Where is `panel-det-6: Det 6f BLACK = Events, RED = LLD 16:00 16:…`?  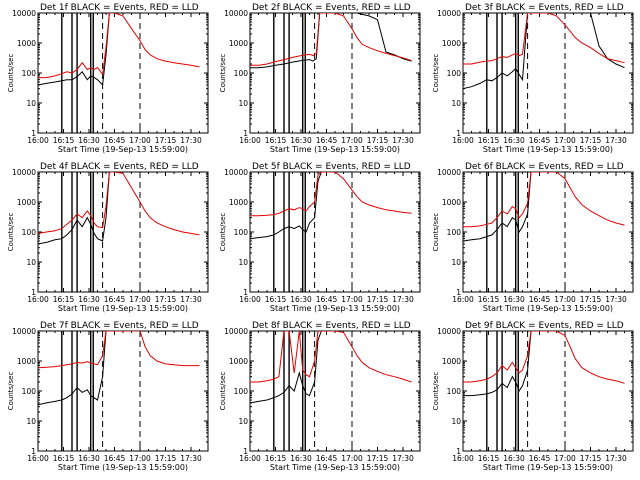 panel-det-6: Det 6f BLACK = Events, RED = LLD 16:00 16:… is located at coordinates (533, 237).